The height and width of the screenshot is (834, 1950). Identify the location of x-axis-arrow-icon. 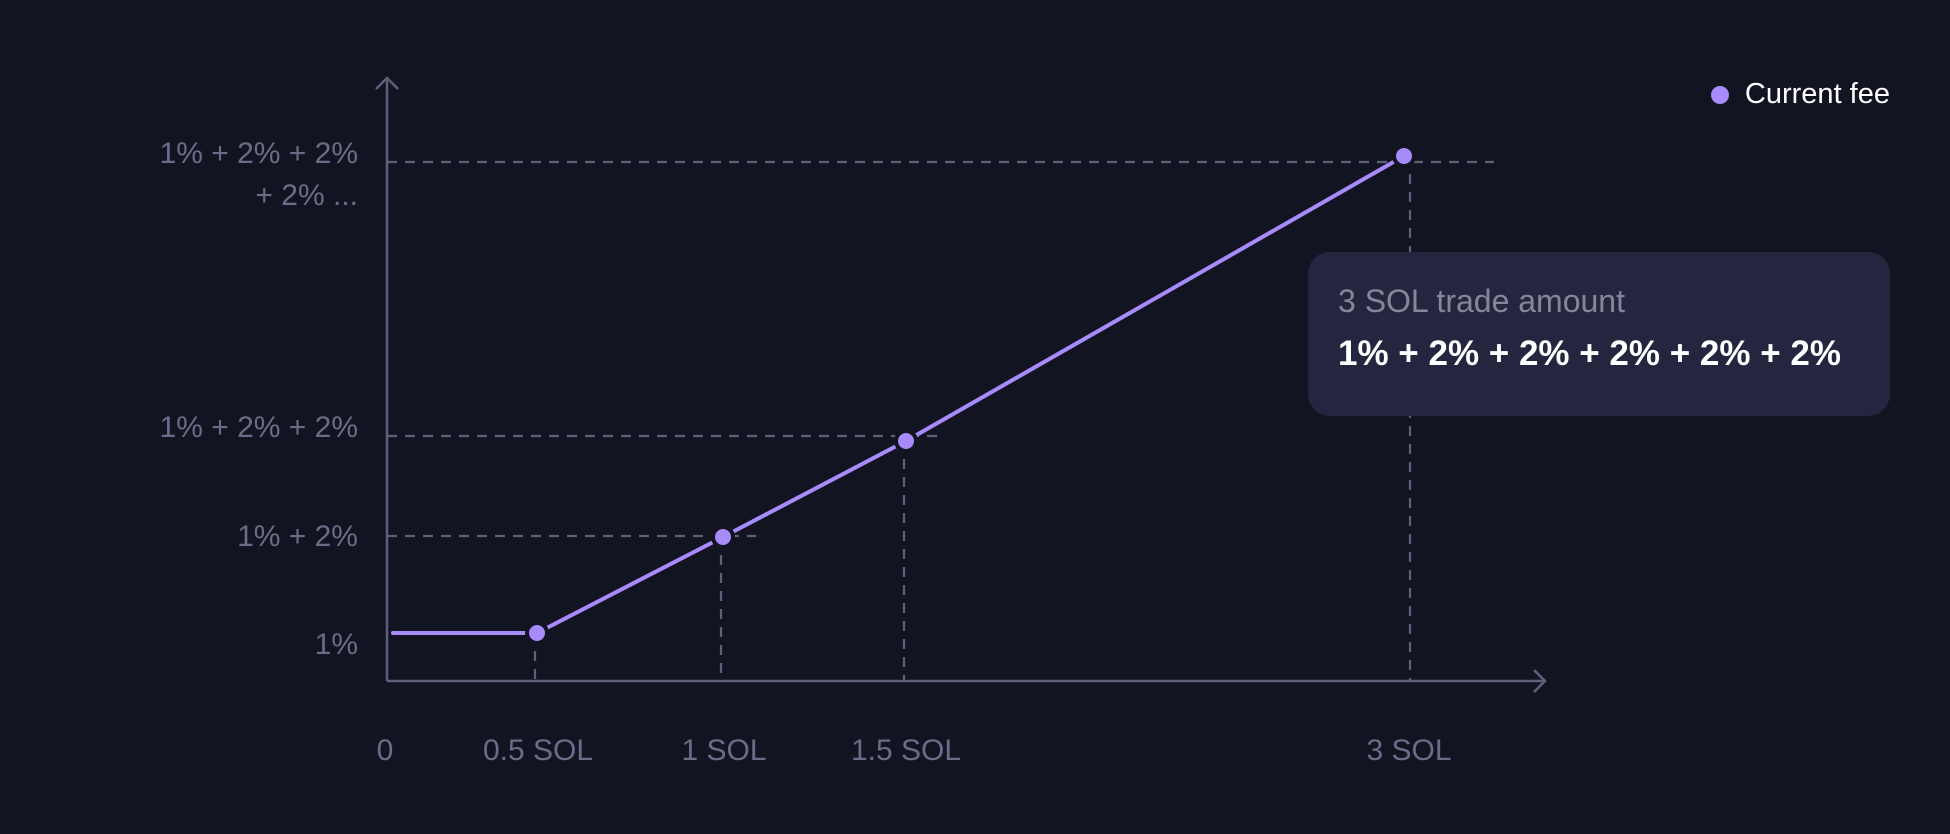
(1540, 681).